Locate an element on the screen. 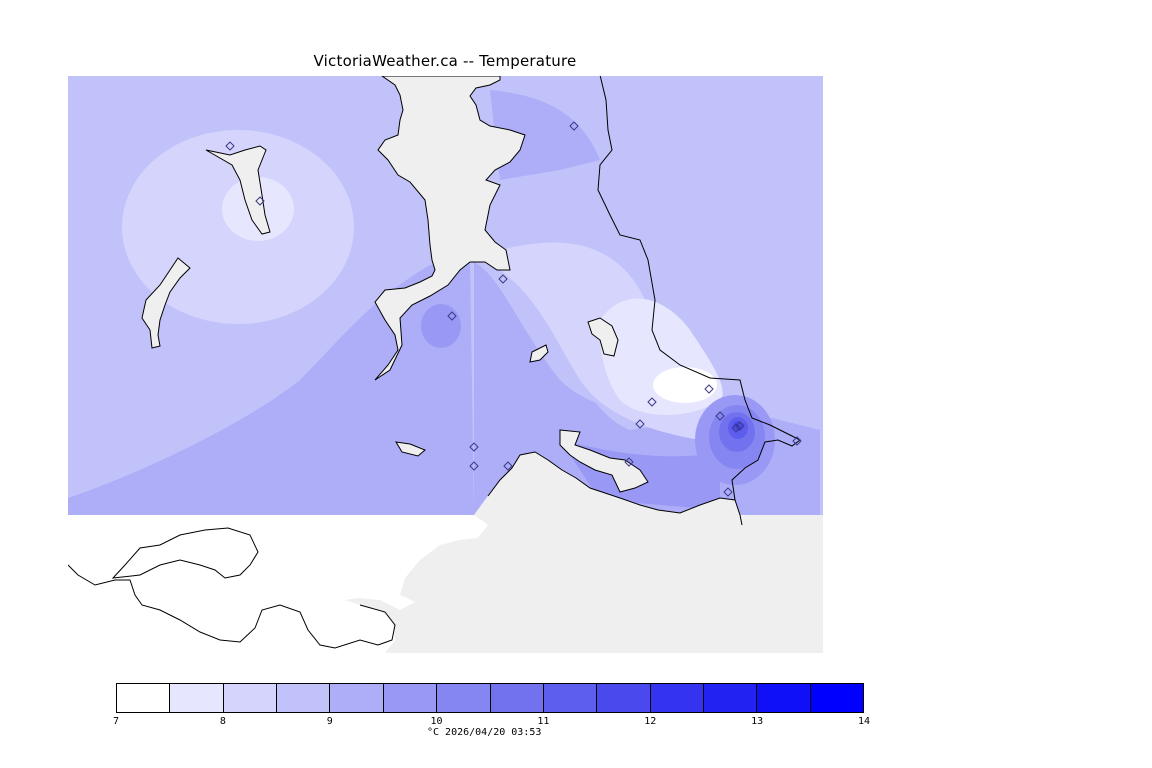 Image resolution: width=1152 pixels, height=768 pixels. legend-tick-label: 13 is located at coordinates (757, 721).